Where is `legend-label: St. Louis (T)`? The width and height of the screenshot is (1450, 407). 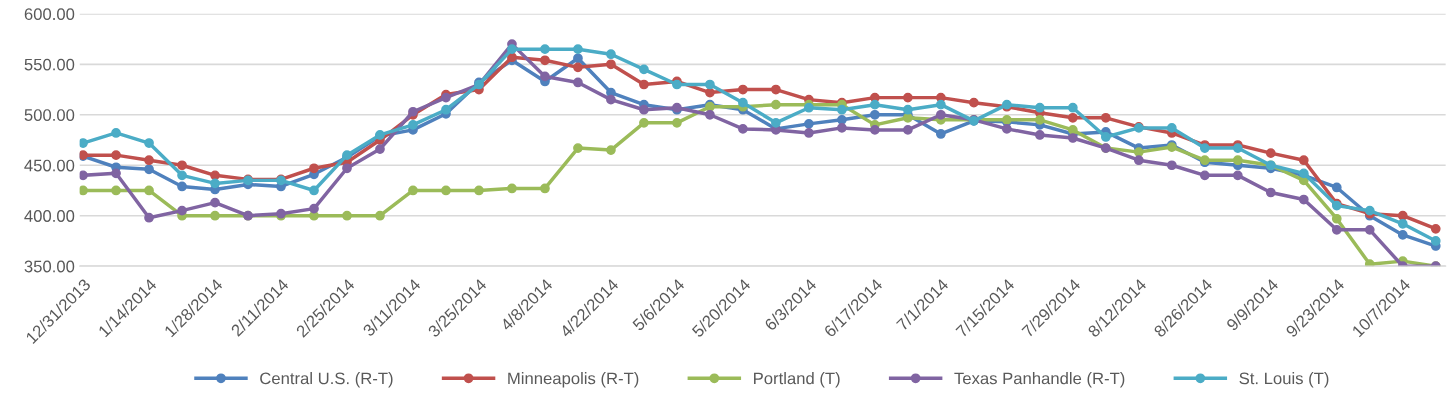
legend-label: St. Louis (T) is located at coordinates (1284, 380).